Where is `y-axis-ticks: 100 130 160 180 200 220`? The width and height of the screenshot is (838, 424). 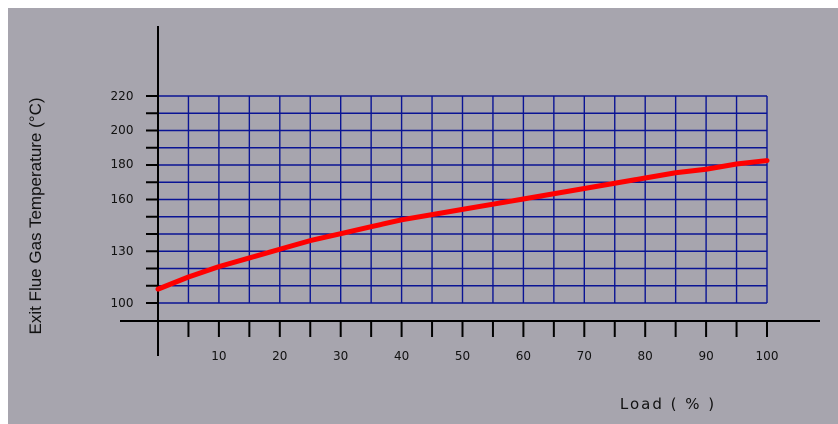 y-axis-ticks: 100 130 160 180 200 220 is located at coordinates (134, 199).